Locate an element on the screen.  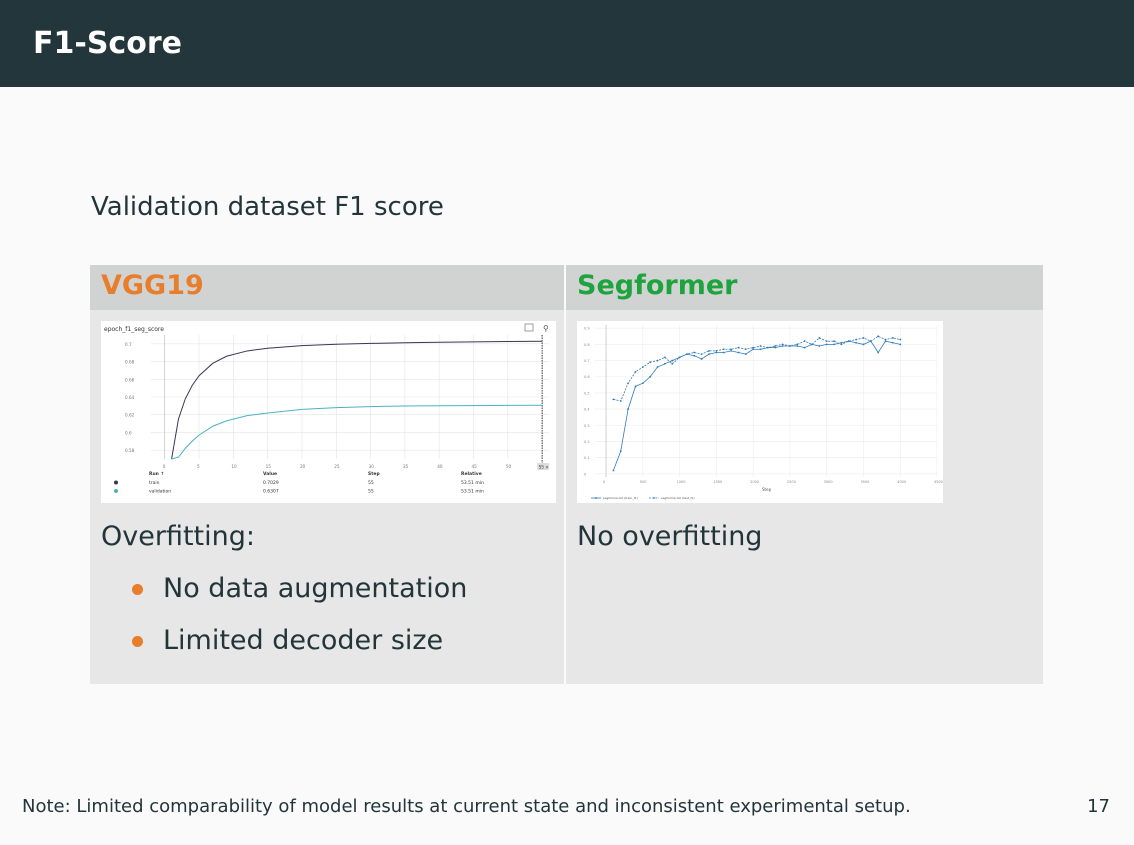
x-tick-label: 30 is located at coordinates (372, 466).